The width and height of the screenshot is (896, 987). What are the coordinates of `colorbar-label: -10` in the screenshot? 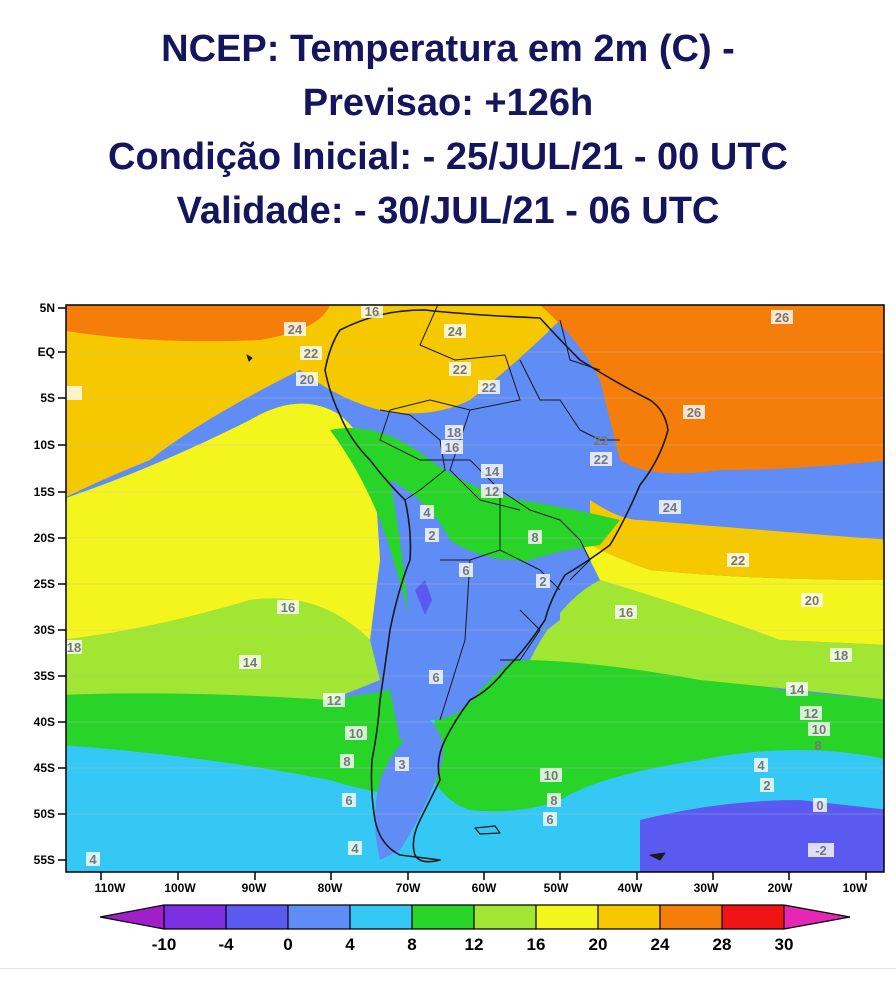 It's located at (164, 944).